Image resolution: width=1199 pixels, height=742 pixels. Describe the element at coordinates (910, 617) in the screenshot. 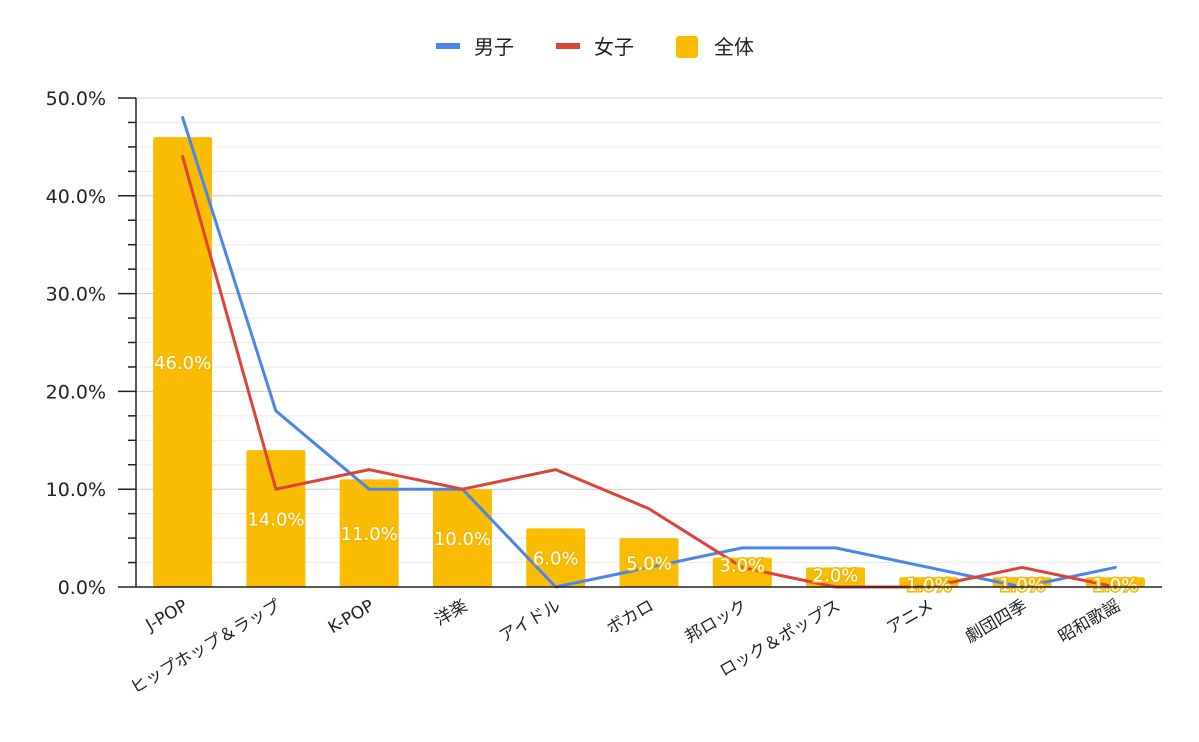

I see `x-tick-label: アニメ` at that location.